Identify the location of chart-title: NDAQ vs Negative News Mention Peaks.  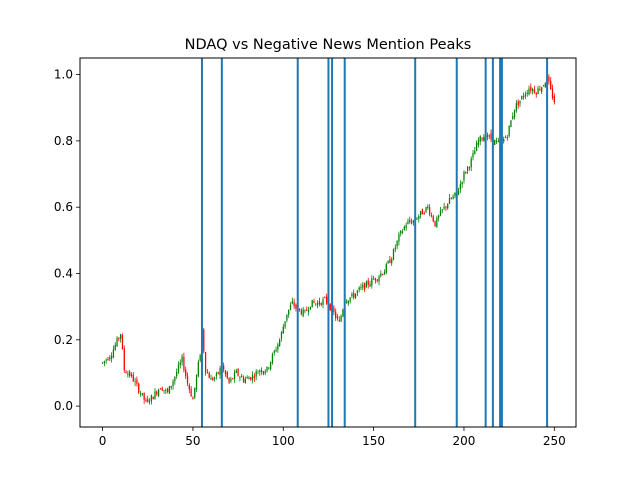
(328, 45).